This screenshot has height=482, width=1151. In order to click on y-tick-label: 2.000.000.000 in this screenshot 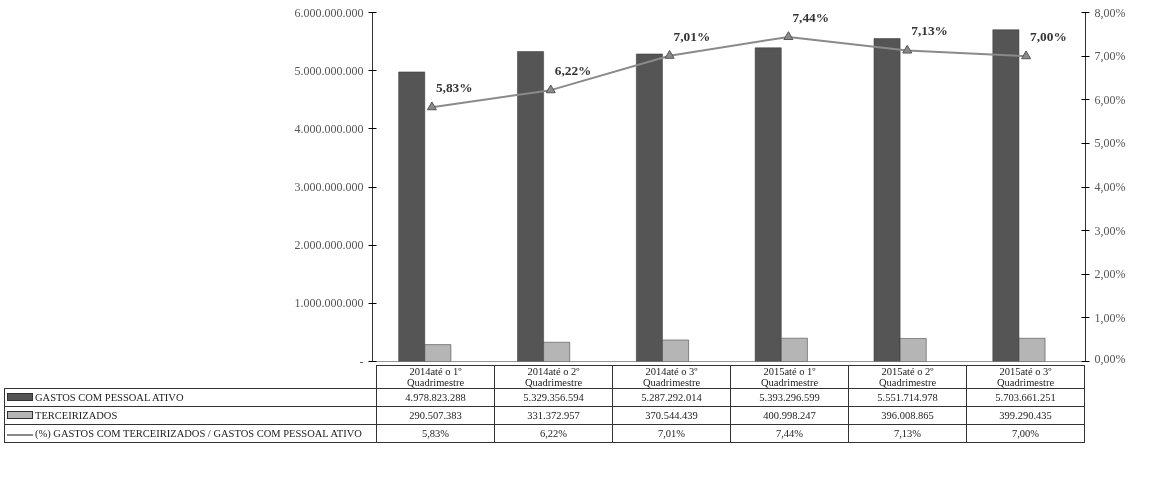, I will do `click(329, 245)`.